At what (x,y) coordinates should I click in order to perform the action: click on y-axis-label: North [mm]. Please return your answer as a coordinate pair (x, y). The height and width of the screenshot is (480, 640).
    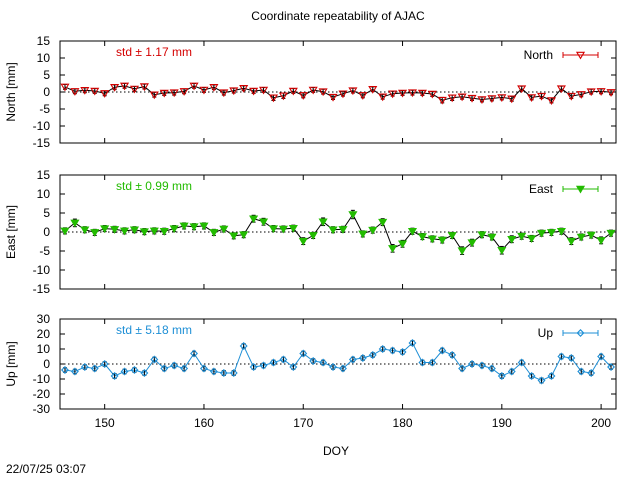
    Looking at the image, I should click on (11, 91).